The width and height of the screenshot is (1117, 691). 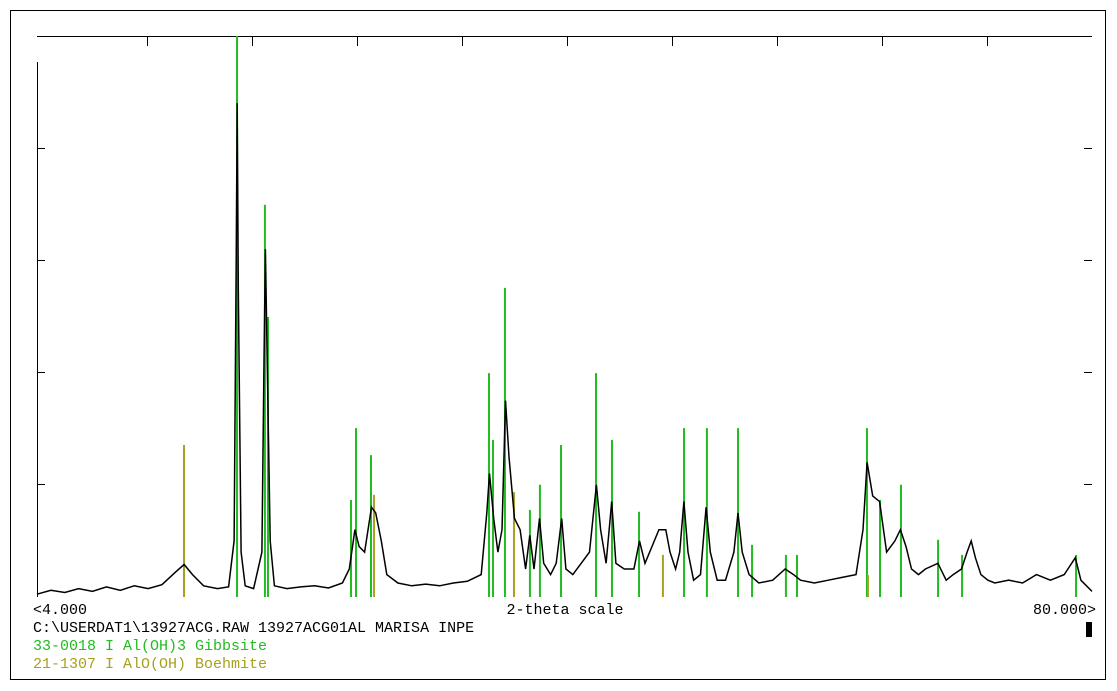 What do you see at coordinates (1064, 610) in the screenshot?
I see `x-tick-label: 80.000>` at bounding box center [1064, 610].